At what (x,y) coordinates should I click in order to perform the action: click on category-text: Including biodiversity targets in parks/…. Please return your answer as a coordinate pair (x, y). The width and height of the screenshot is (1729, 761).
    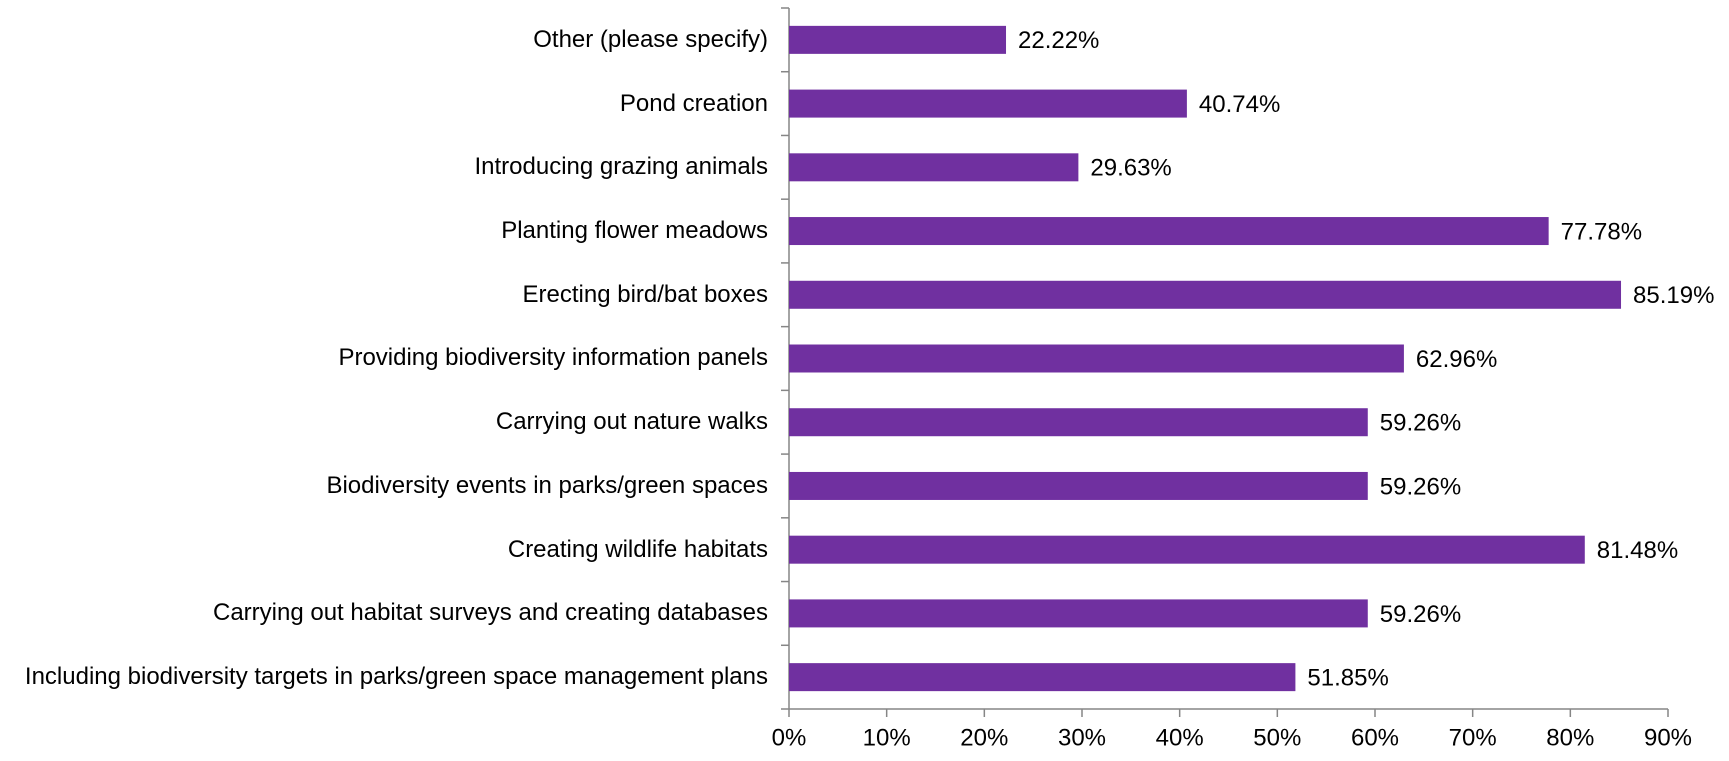
    Looking at the image, I should click on (396, 677).